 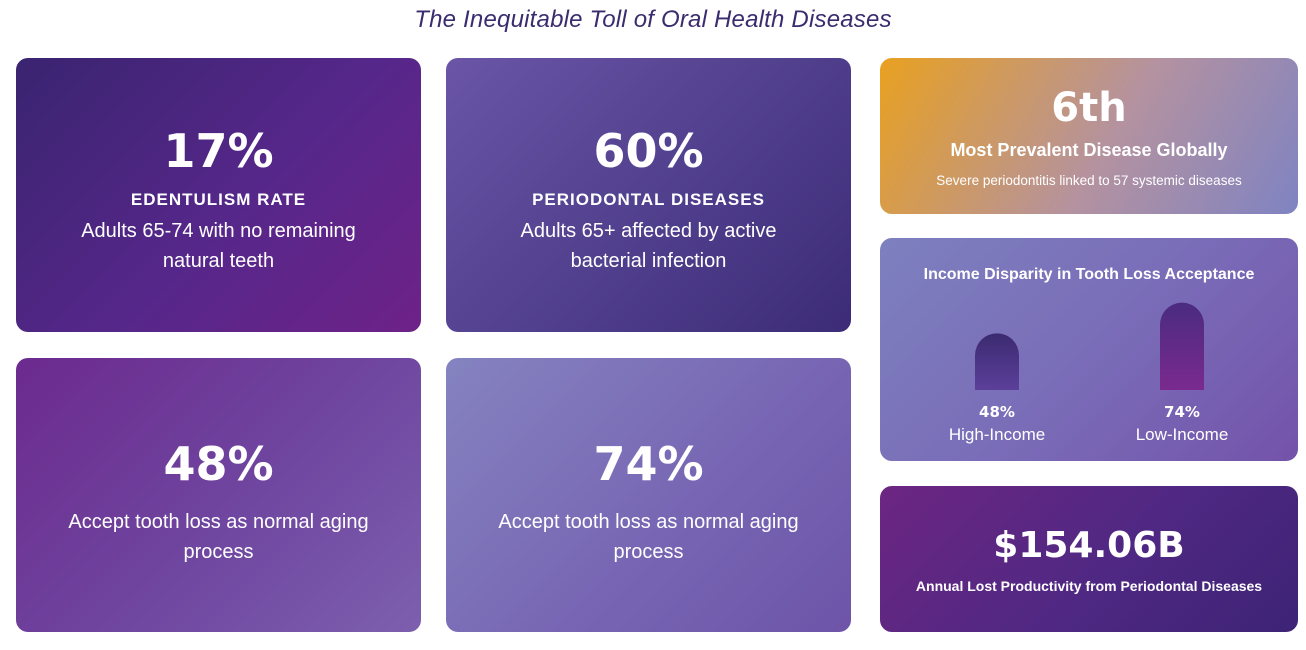 I want to click on prevalence-value: 6th, so click(x=1089, y=108).